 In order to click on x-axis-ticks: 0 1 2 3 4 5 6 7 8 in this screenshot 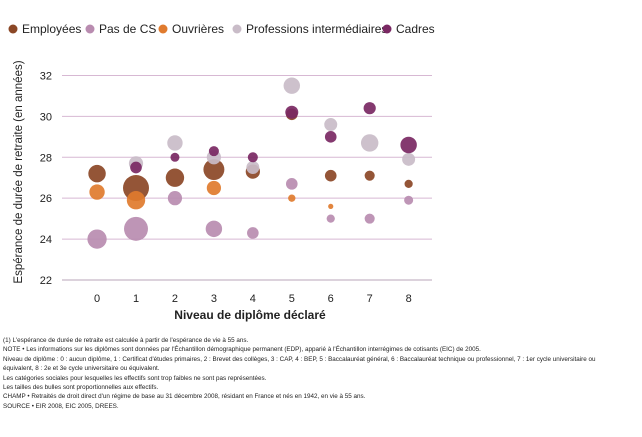, I will do `click(253, 299)`.